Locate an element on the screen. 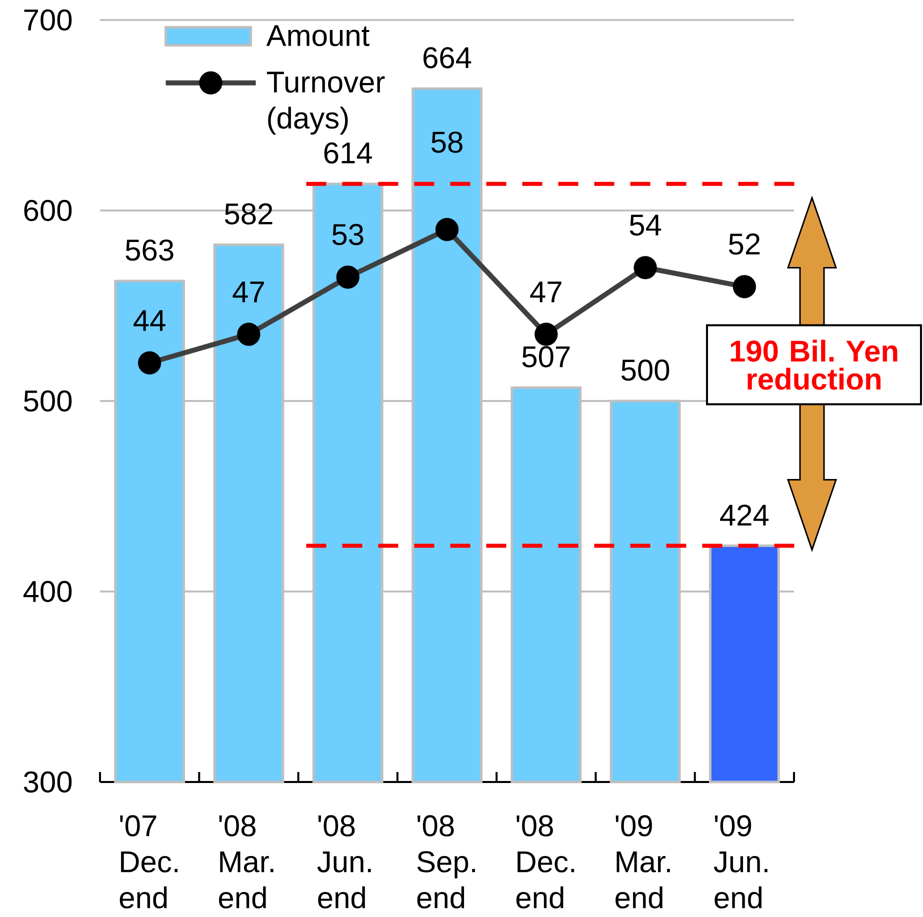  x-tick-label: '08 Dec. end is located at coordinates (545, 861).